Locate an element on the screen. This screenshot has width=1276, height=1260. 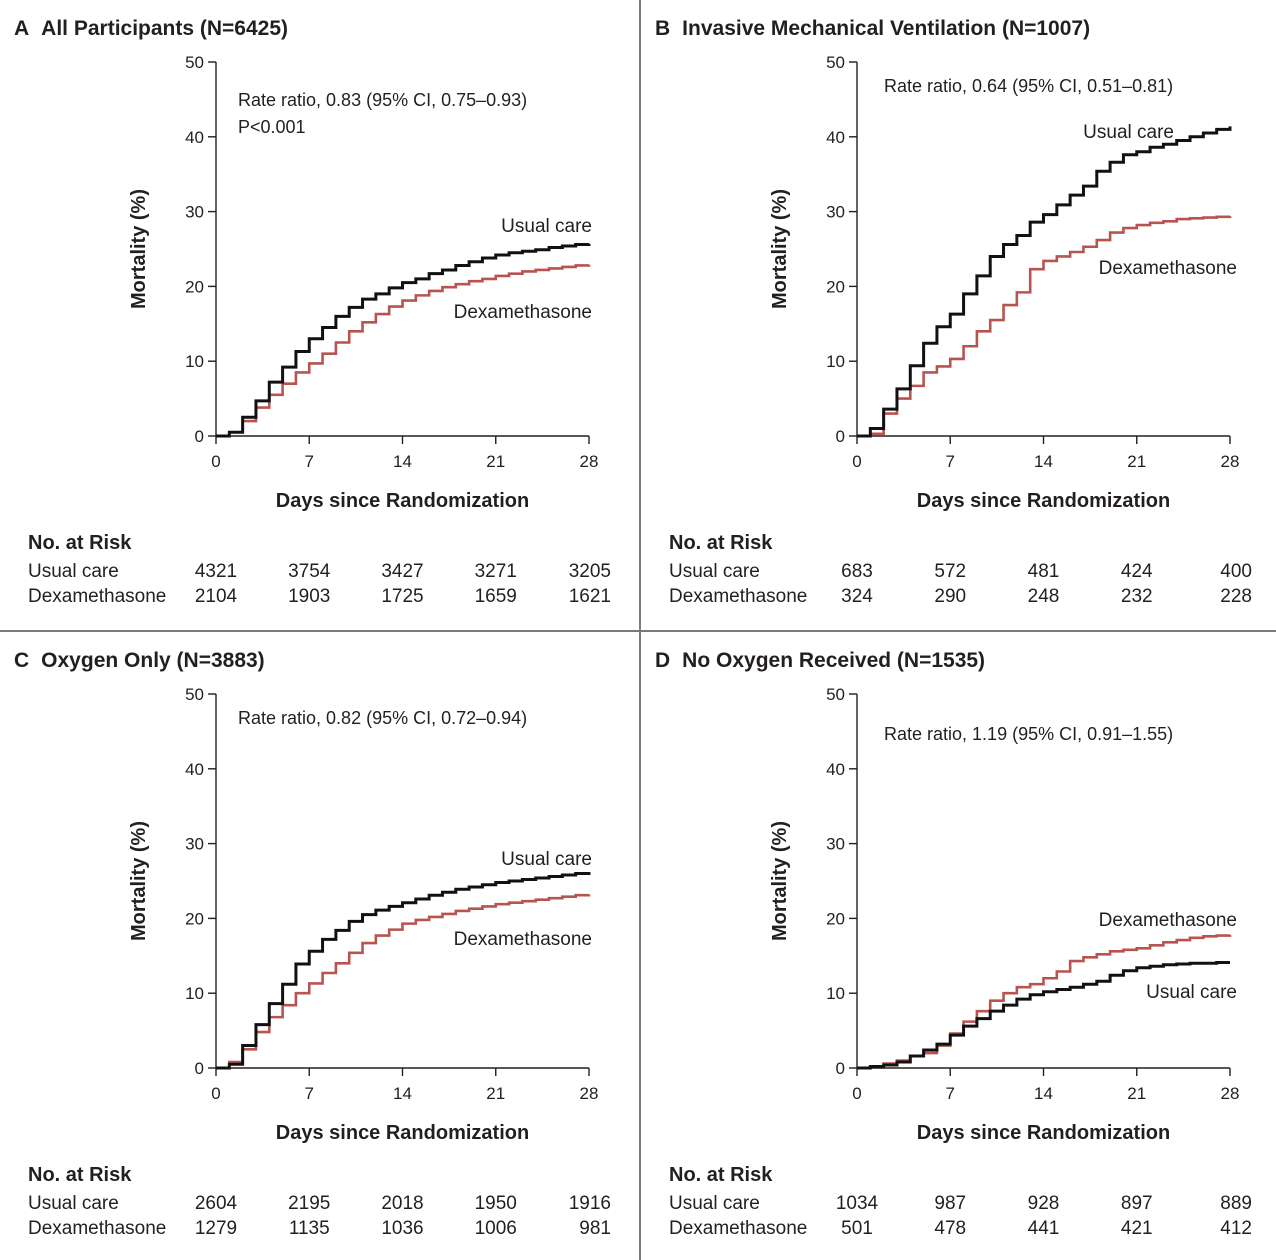
risk-value: 412 is located at coordinates (1236, 1228).